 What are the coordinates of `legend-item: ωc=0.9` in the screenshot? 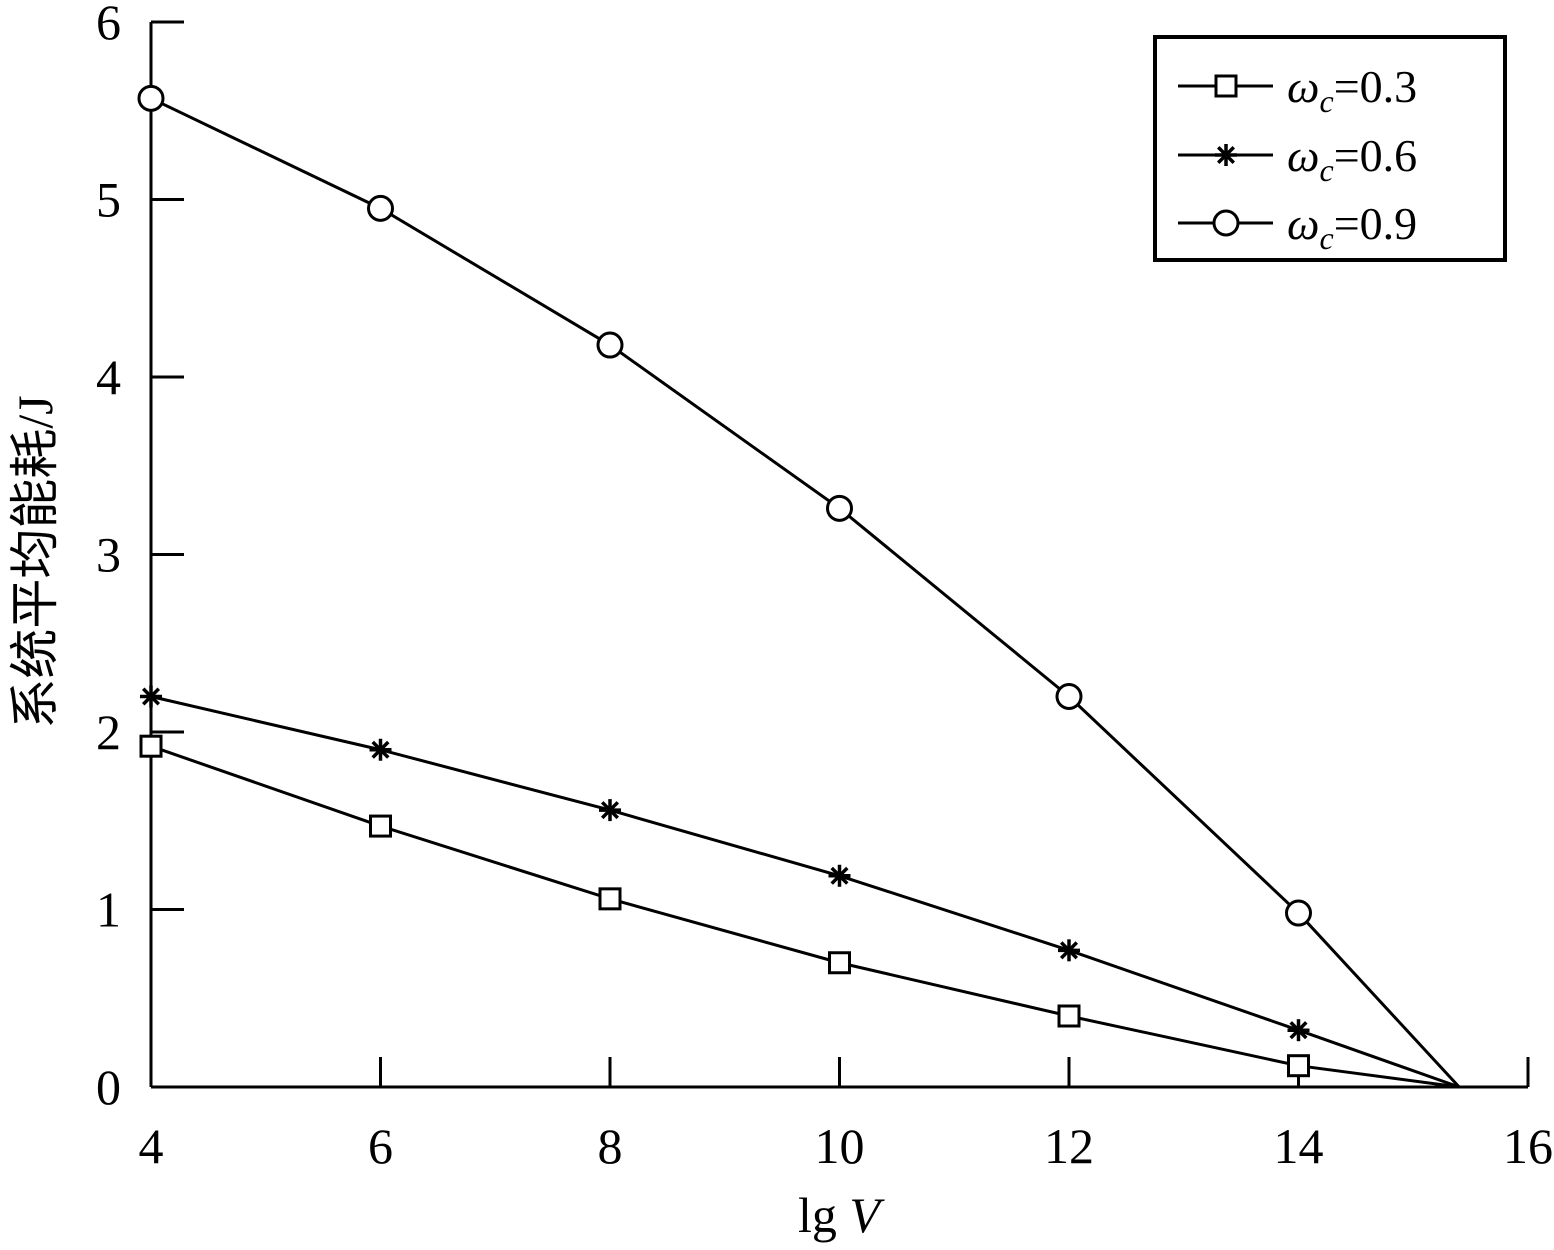 It's located at (1297, 227).